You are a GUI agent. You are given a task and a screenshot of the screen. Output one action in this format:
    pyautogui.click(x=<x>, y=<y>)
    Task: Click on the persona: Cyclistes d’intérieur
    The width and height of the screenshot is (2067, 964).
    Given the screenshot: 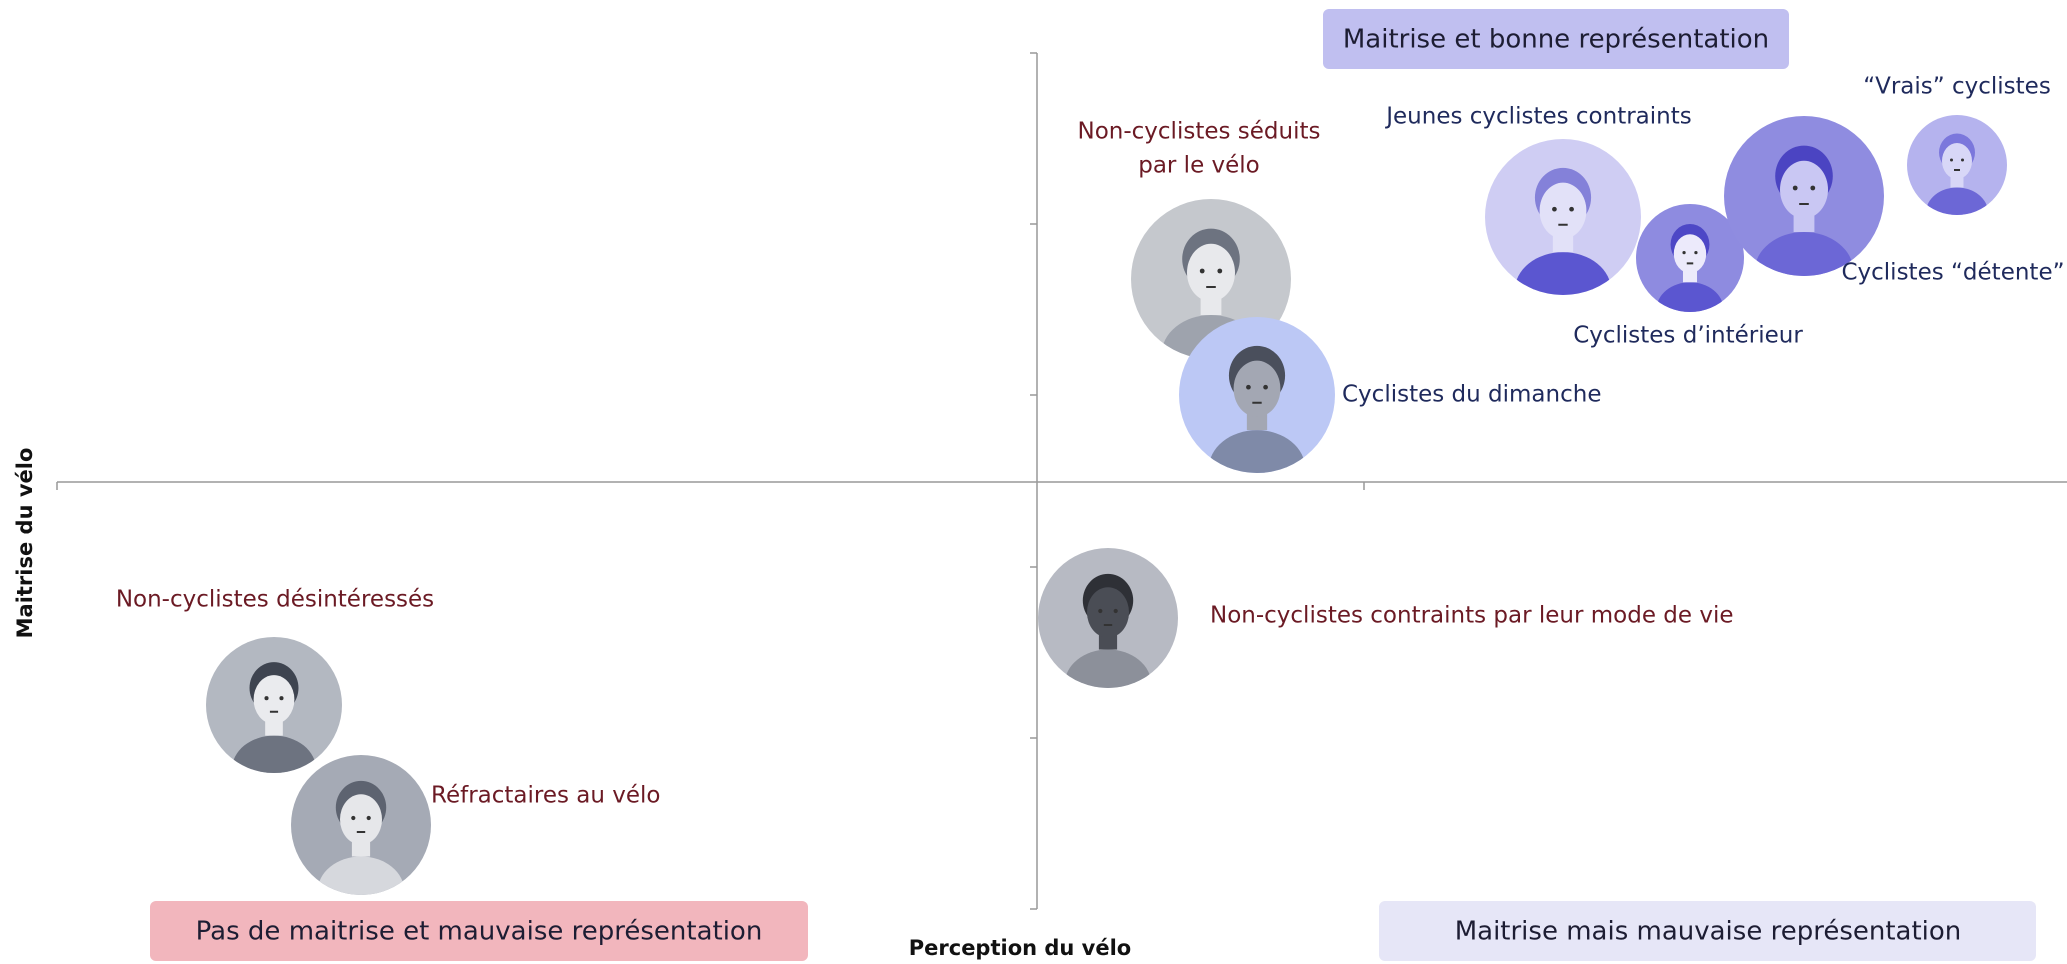 What is the action you would take?
    pyautogui.click(x=1688, y=276)
    